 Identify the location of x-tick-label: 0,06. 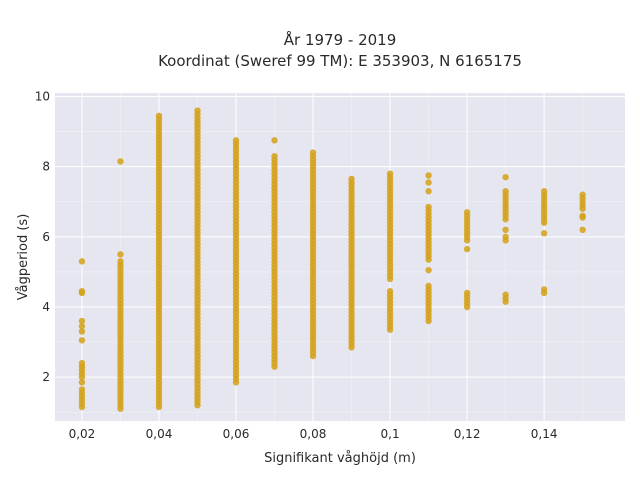
(236, 434).